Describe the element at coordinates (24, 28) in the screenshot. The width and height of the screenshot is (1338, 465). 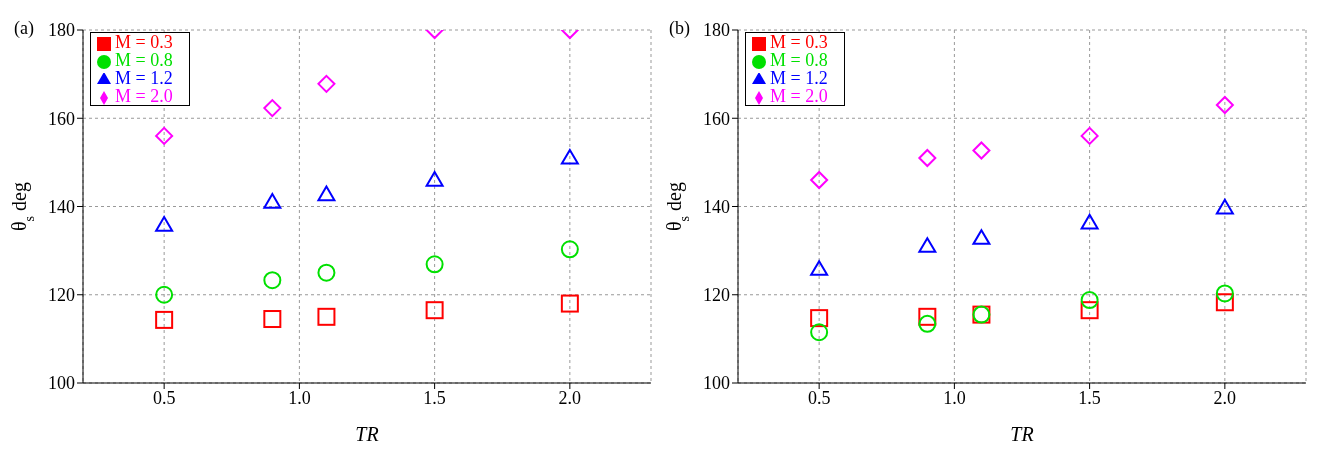
I see `chart-title: (a)` at that location.